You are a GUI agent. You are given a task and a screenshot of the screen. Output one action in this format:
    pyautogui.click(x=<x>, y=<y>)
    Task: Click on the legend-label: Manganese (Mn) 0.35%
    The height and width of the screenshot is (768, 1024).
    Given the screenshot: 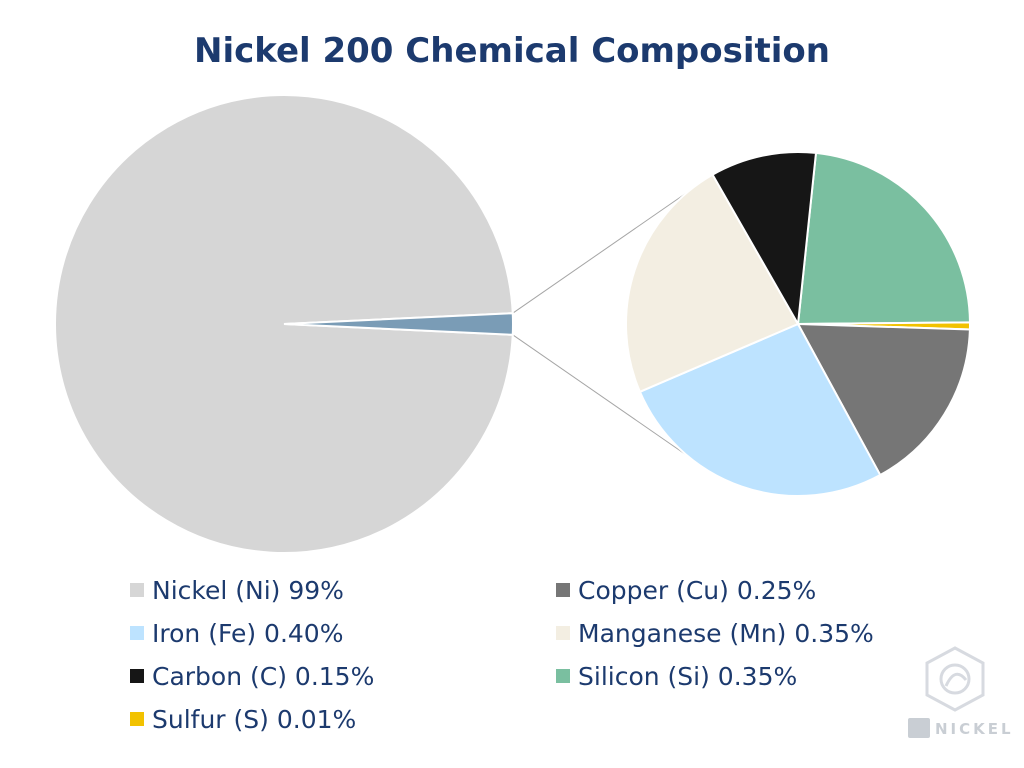 What is the action you would take?
    pyautogui.click(x=726, y=633)
    